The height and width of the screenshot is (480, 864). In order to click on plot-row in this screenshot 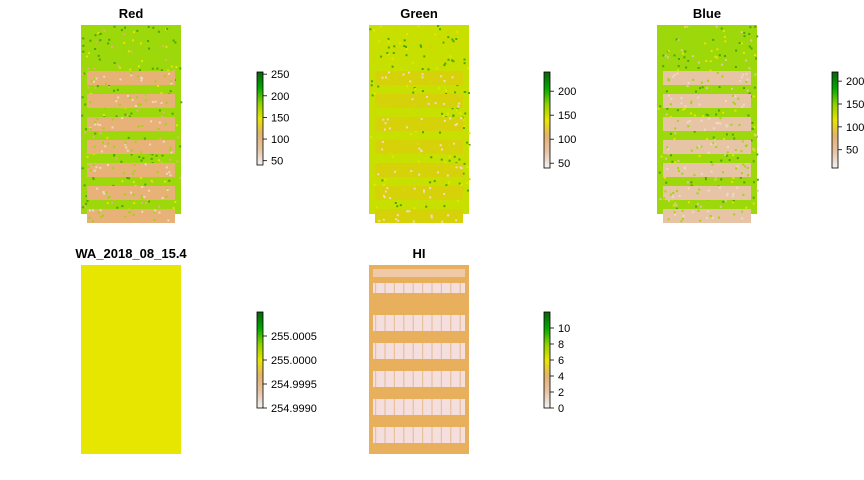, I will do `click(131, 101)`.